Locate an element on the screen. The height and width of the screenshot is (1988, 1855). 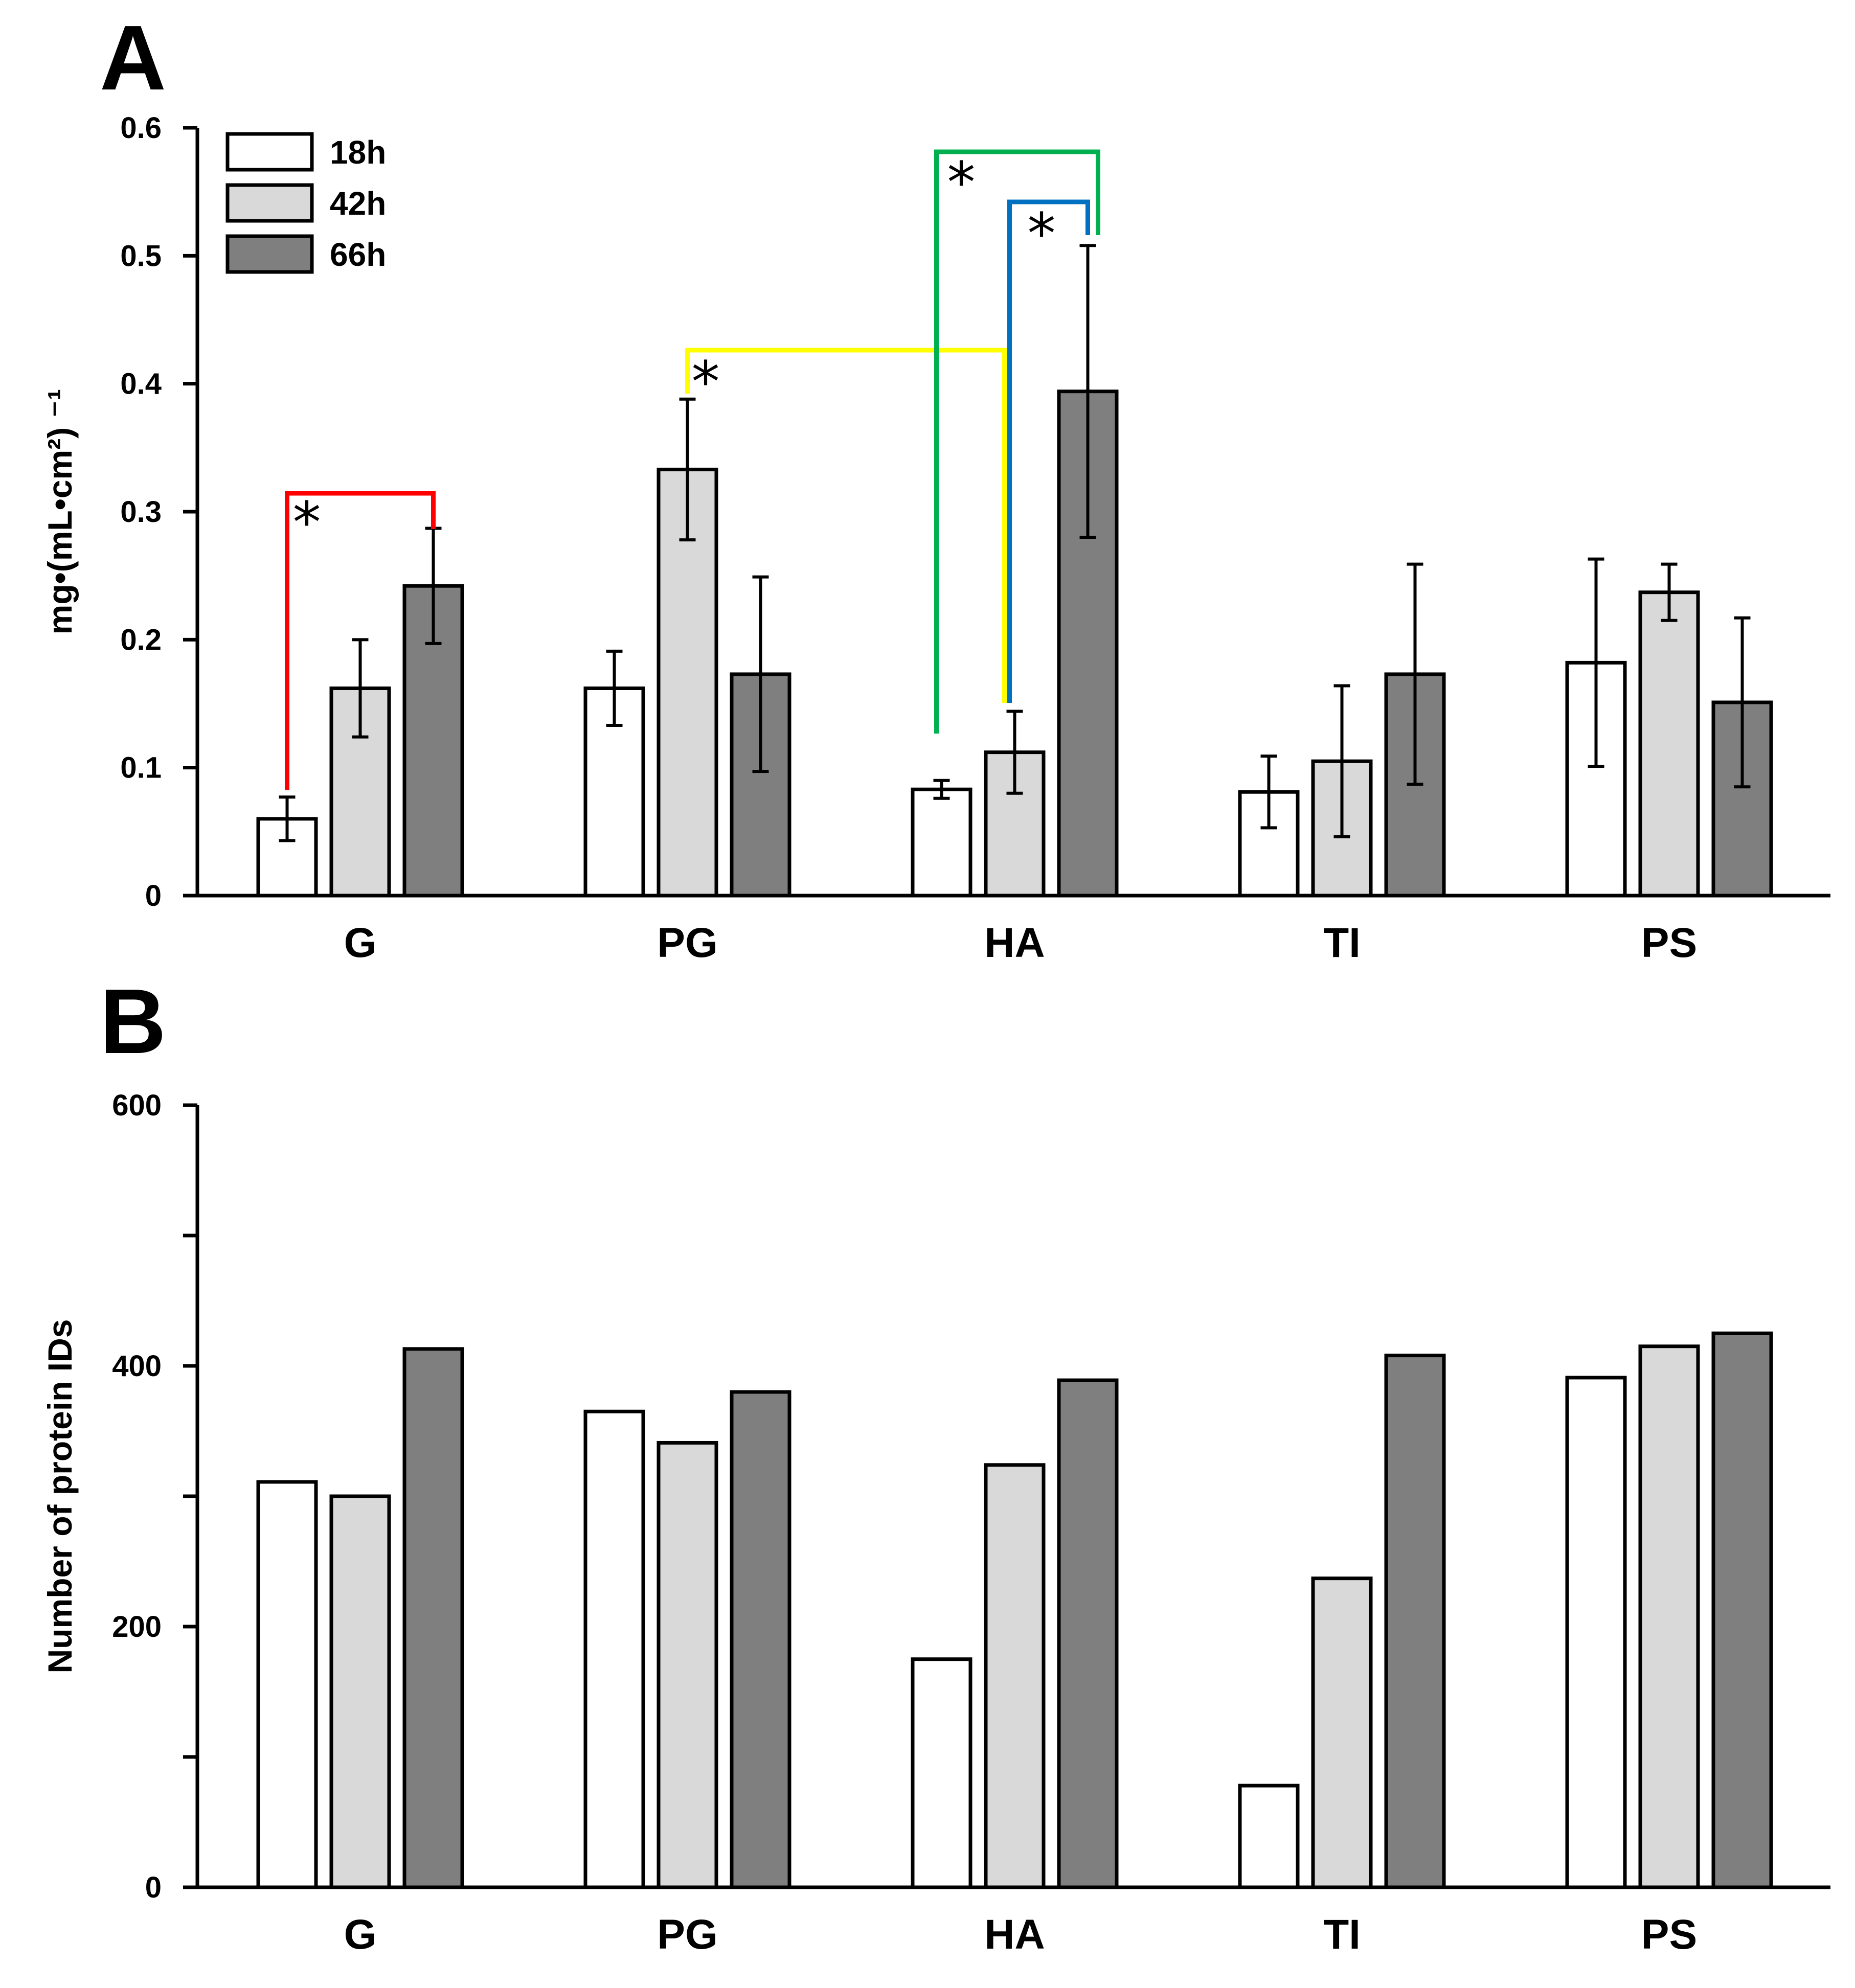
bar-ha-42h is located at coordinates (1015, 1676).